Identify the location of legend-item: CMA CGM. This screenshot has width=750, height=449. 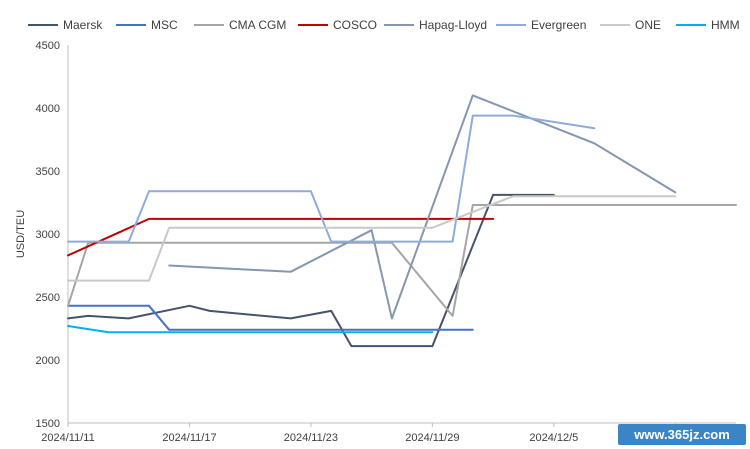
(240, 25).